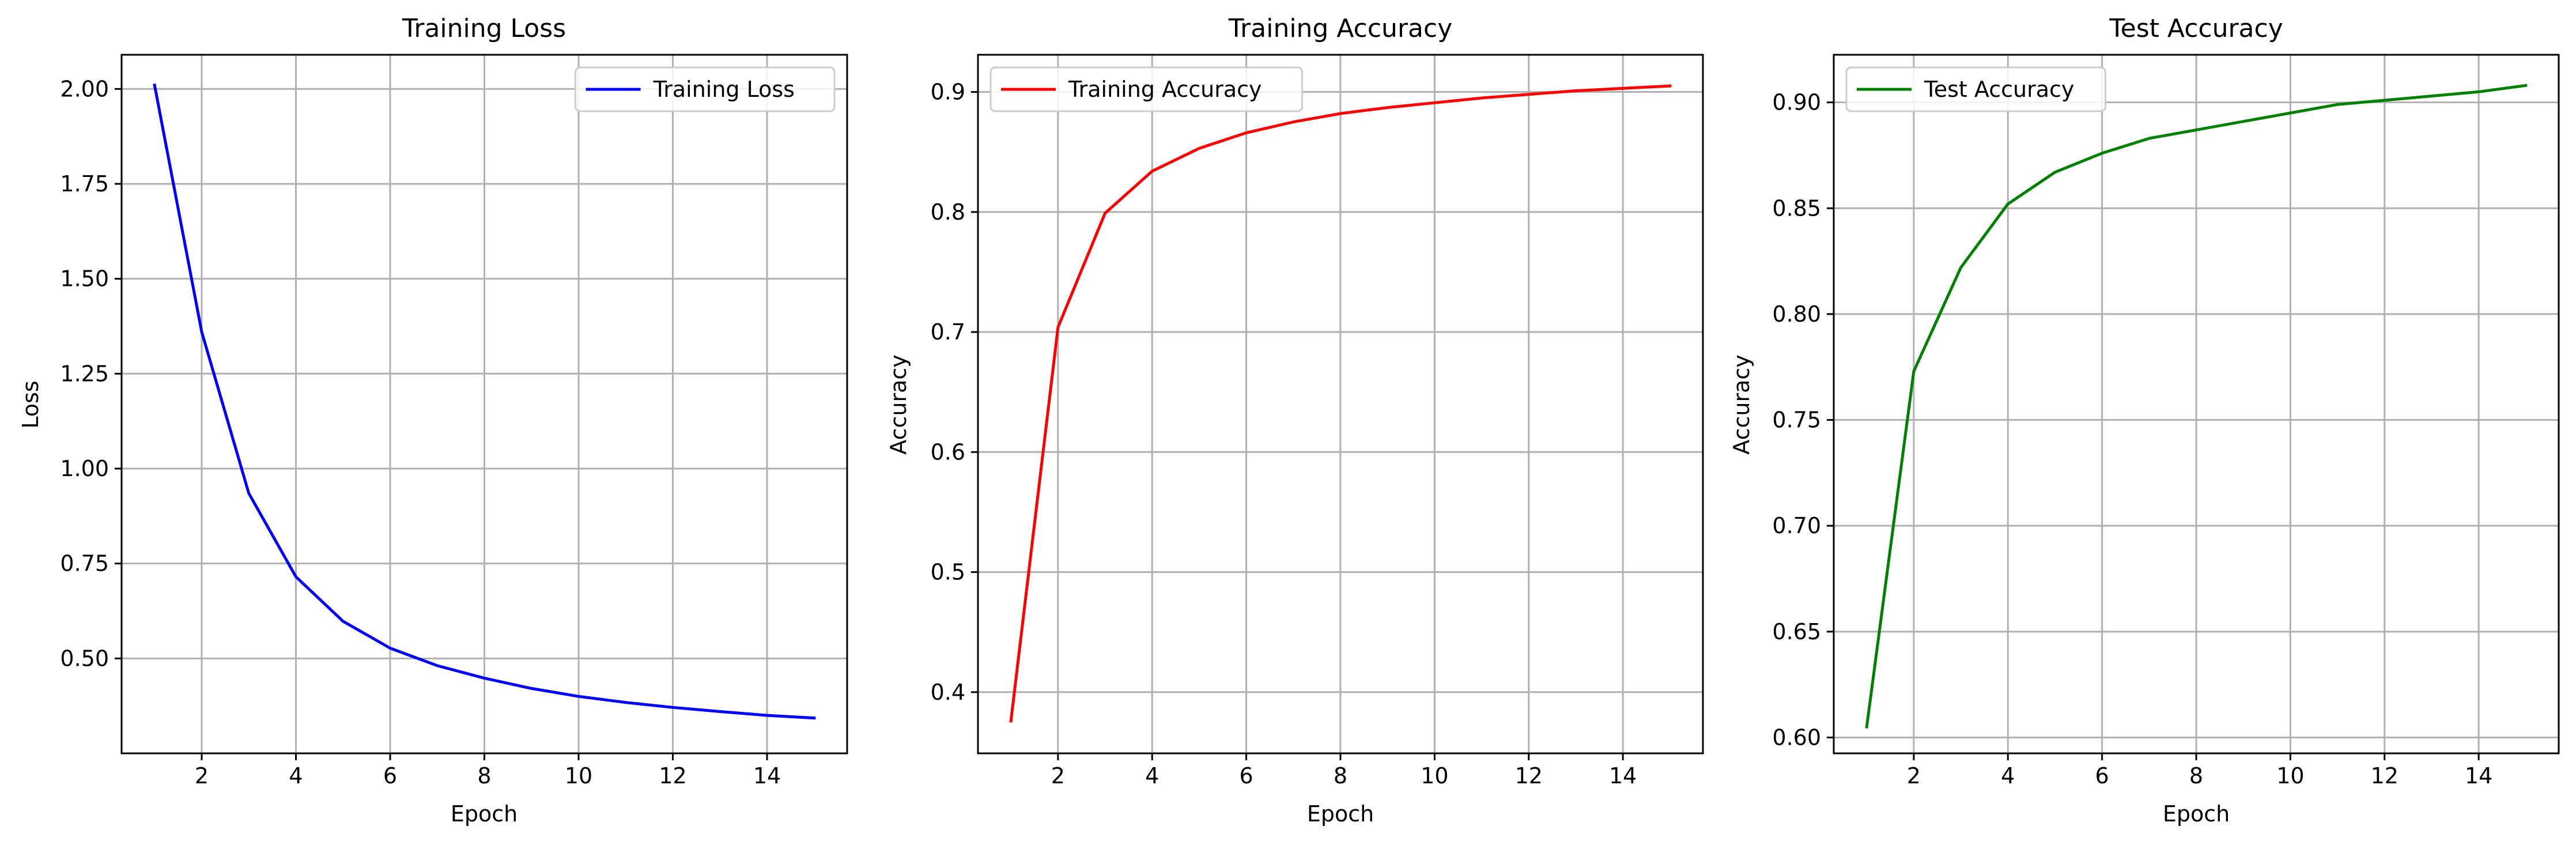  I want to click on y-tick-label: 0.7, so click(948, 332).